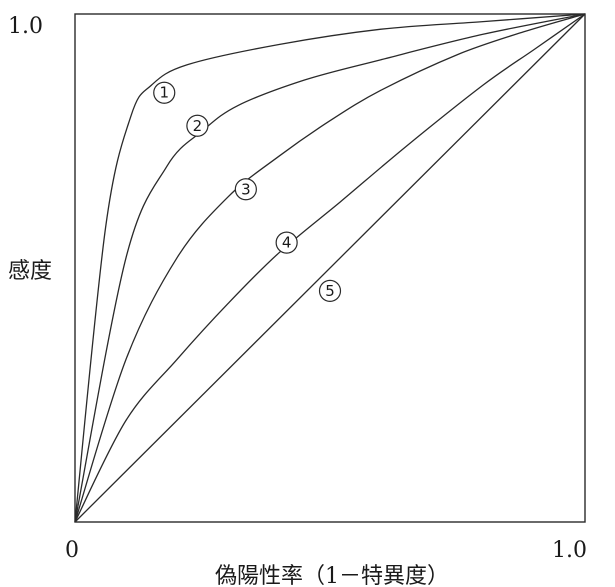 This screenshot has height=587, width=615. I want to click on curve-marker-label-1: 1, so click(164, 93).